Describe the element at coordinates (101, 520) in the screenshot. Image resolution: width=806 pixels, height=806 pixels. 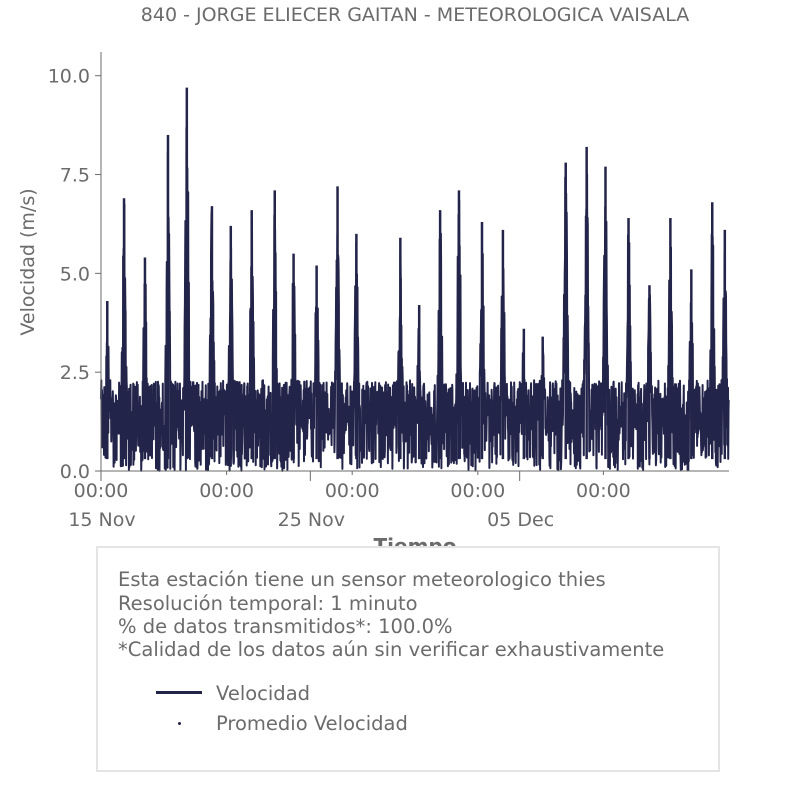
I see `x-tick-date-label: 15 Nov` at that location.